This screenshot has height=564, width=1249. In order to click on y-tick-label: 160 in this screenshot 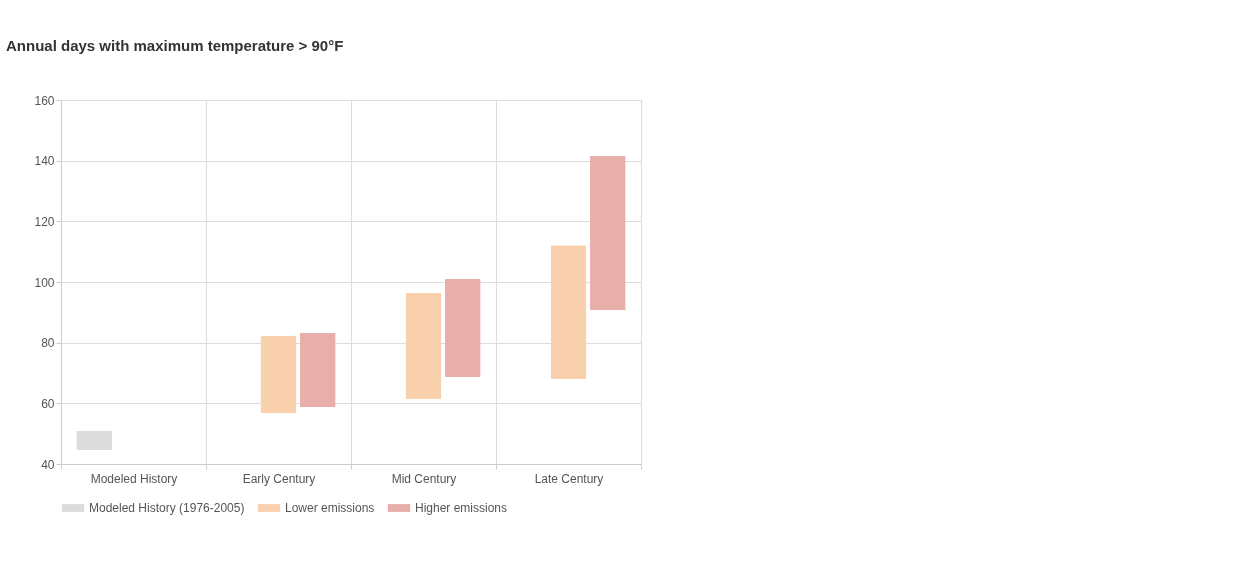, I will do `click(44, 100)`.